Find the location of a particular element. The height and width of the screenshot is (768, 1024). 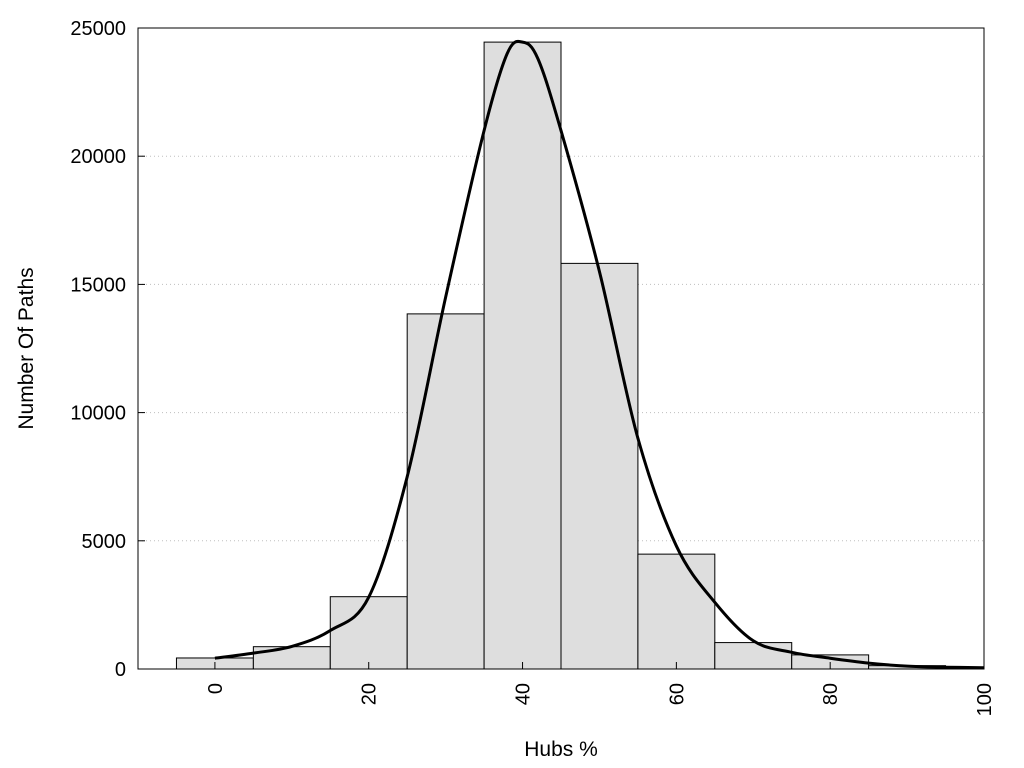

x-axis-label: Hubs % is located at coordinates (561, 749).